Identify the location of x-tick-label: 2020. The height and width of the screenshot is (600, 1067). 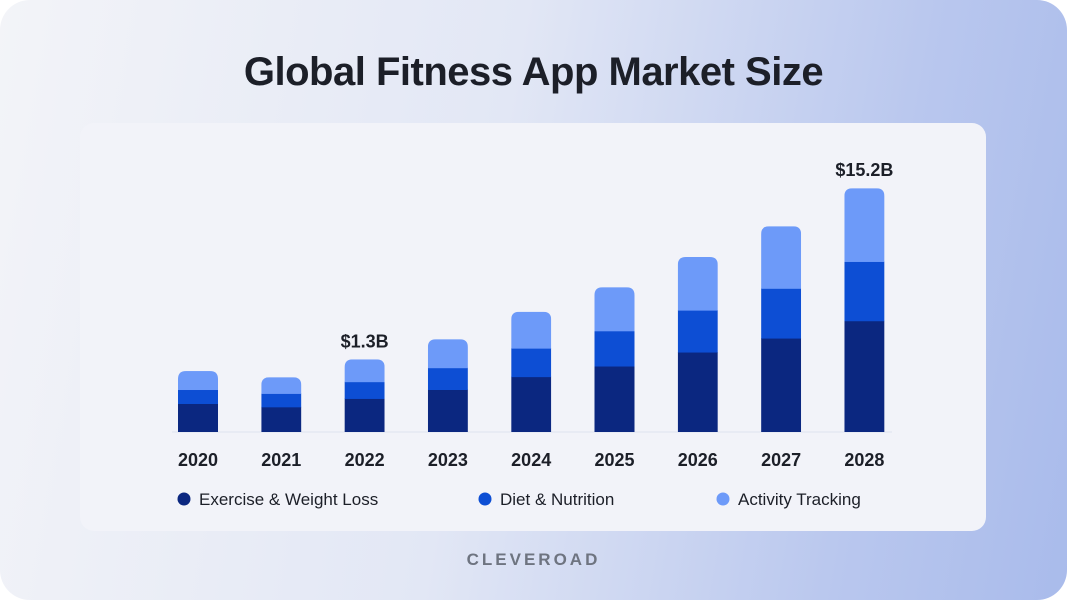
(198, 460).